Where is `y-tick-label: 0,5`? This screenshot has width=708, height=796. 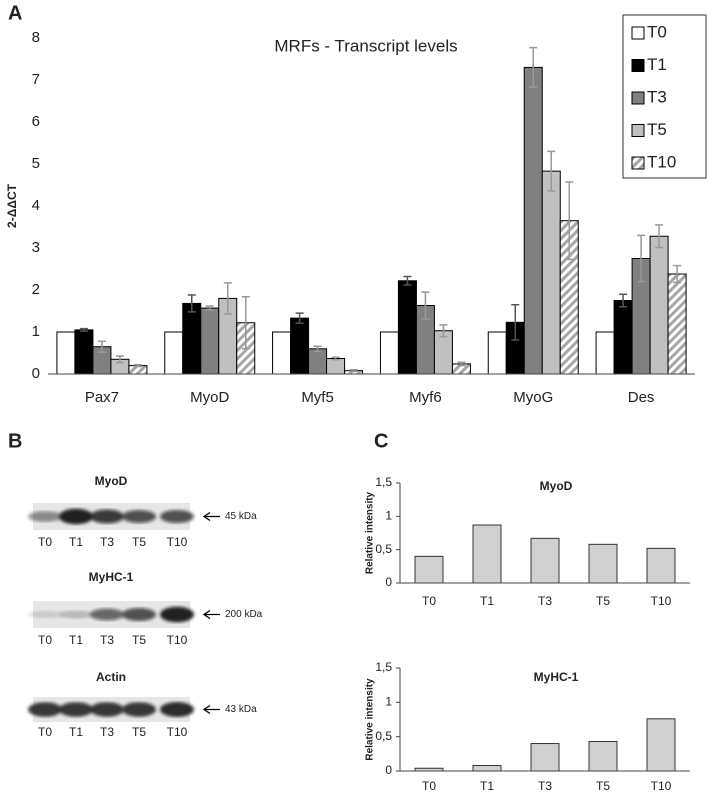
y-tick-label: 0,5 is located at coordinates (383, 736).